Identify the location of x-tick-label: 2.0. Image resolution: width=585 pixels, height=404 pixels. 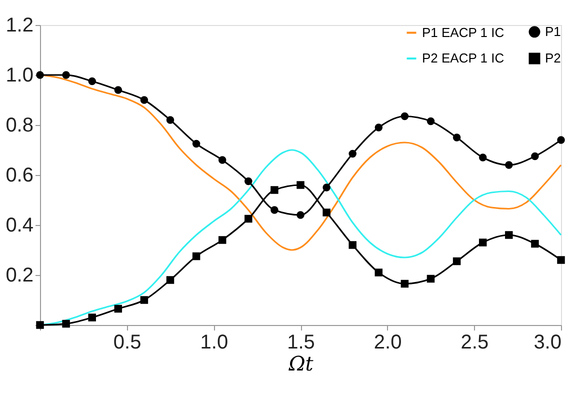
(388, 343).